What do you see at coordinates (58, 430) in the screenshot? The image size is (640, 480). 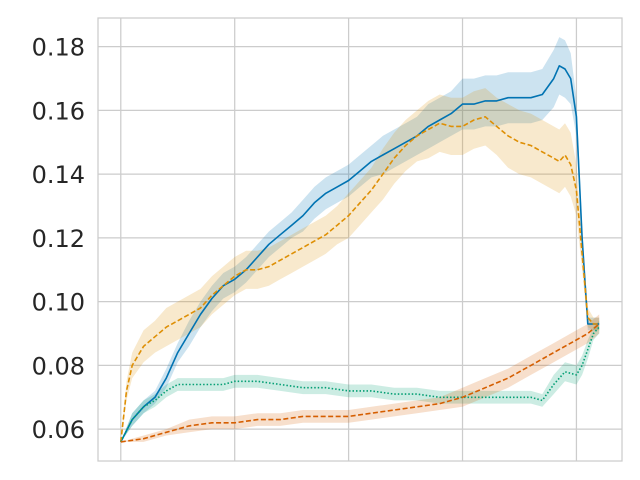 I see `y-tick-label: 0.06` at bounding box center [58, 430].